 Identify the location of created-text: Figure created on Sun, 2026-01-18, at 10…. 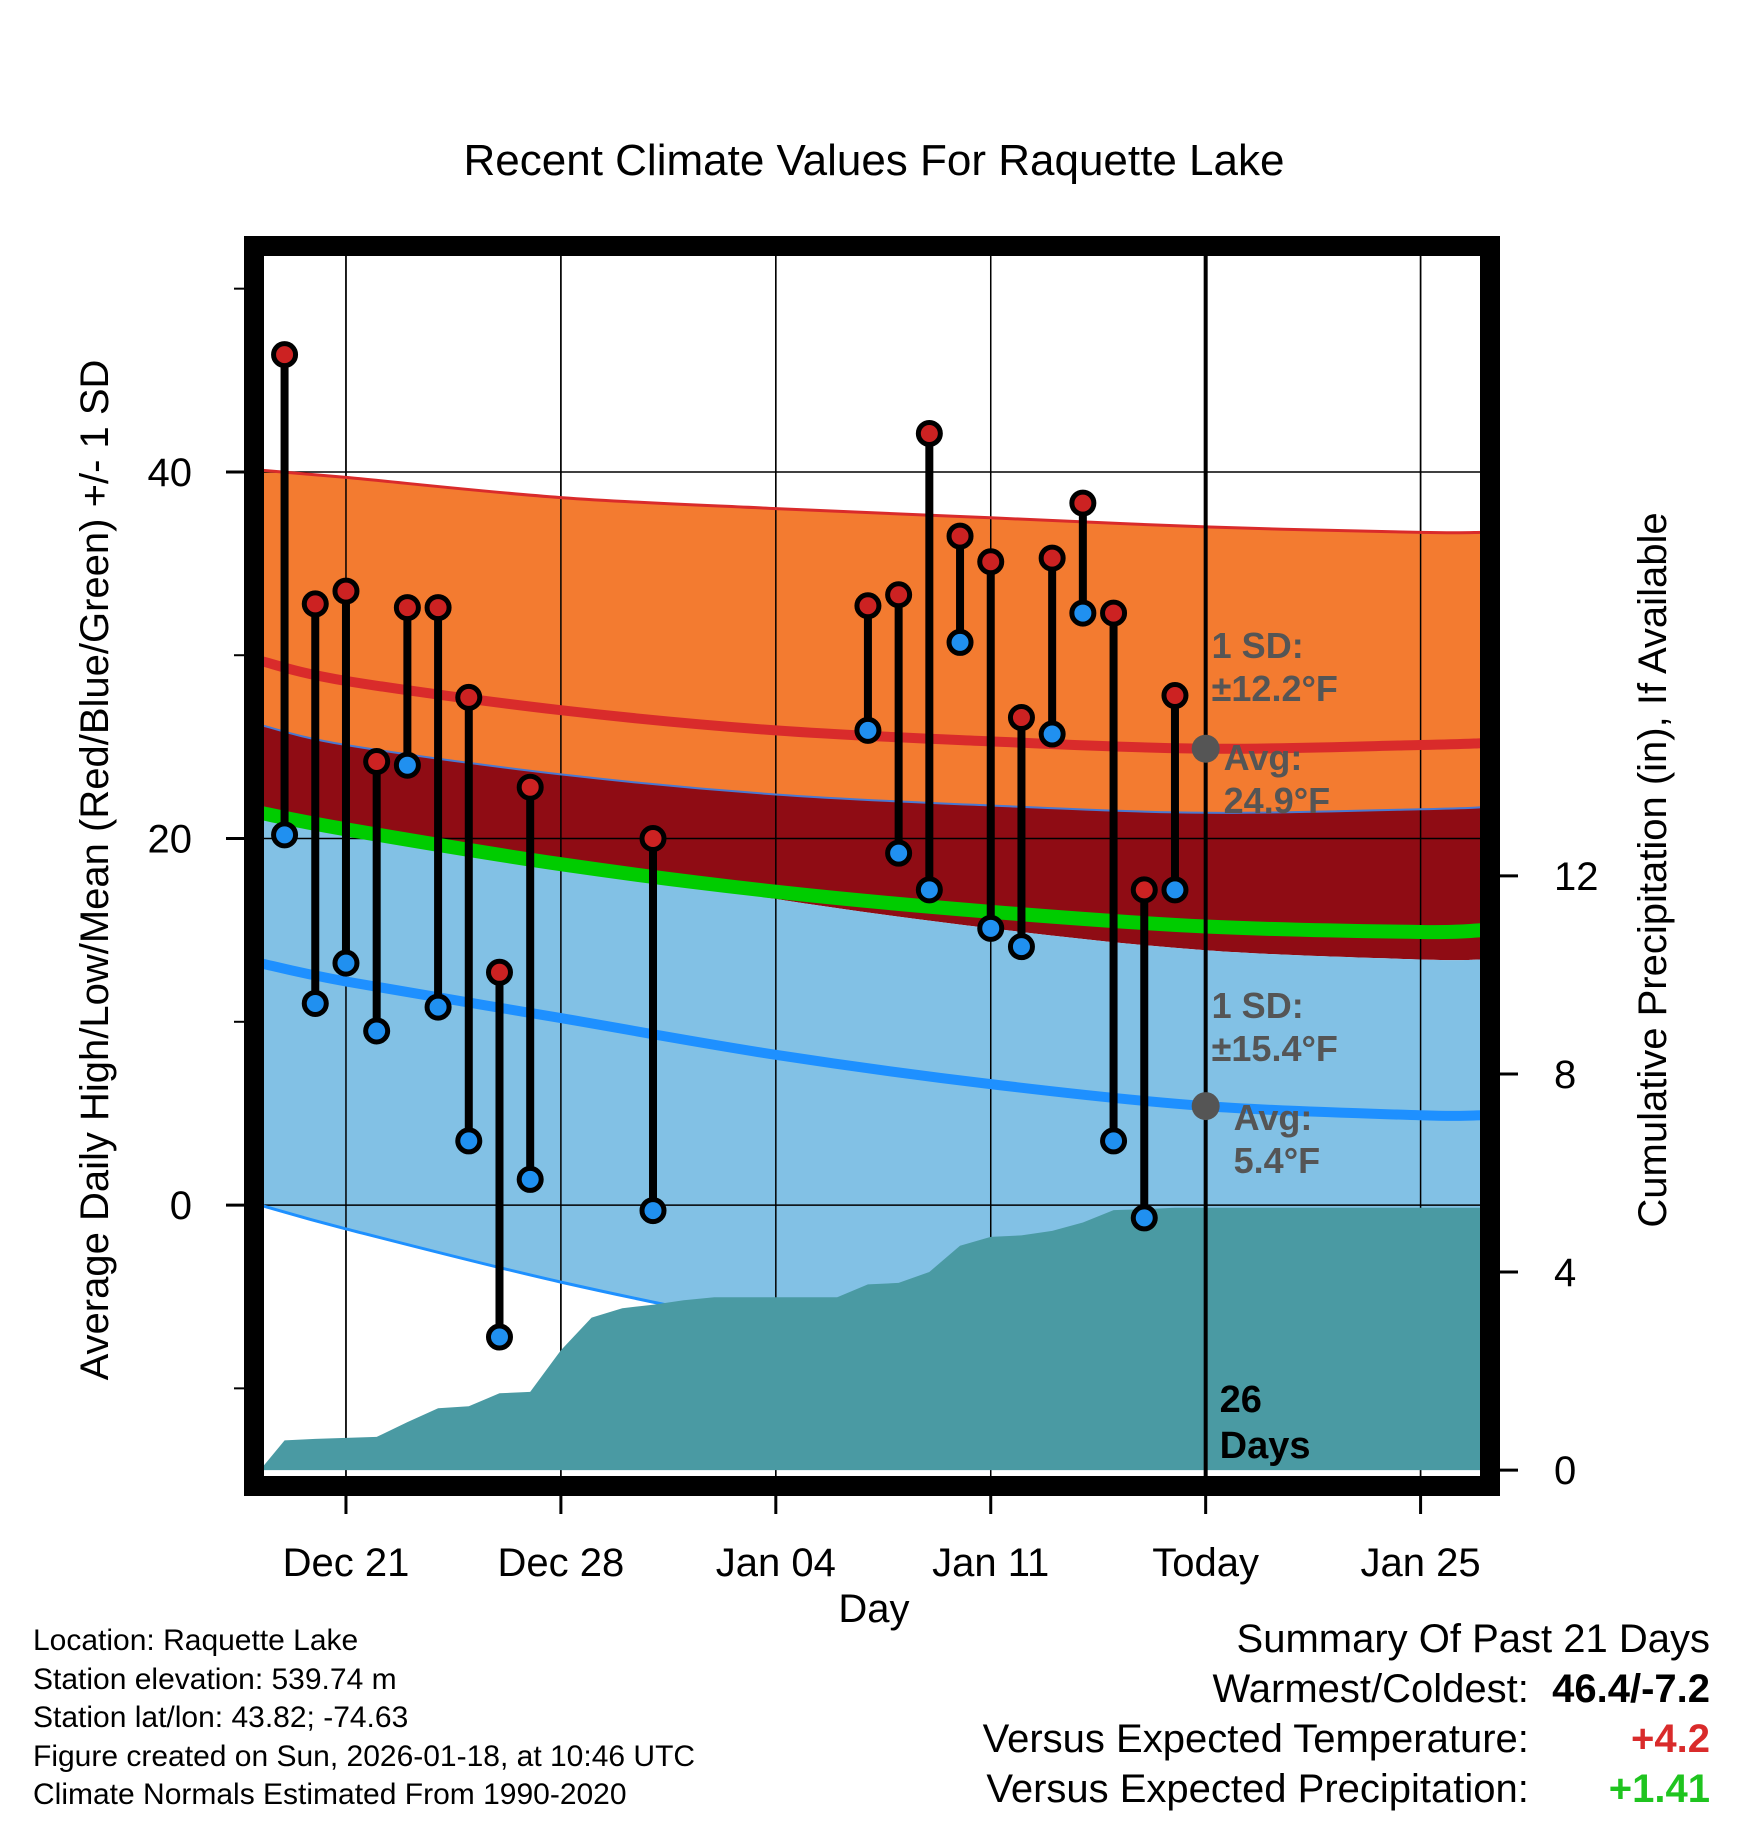
(364, 1756).